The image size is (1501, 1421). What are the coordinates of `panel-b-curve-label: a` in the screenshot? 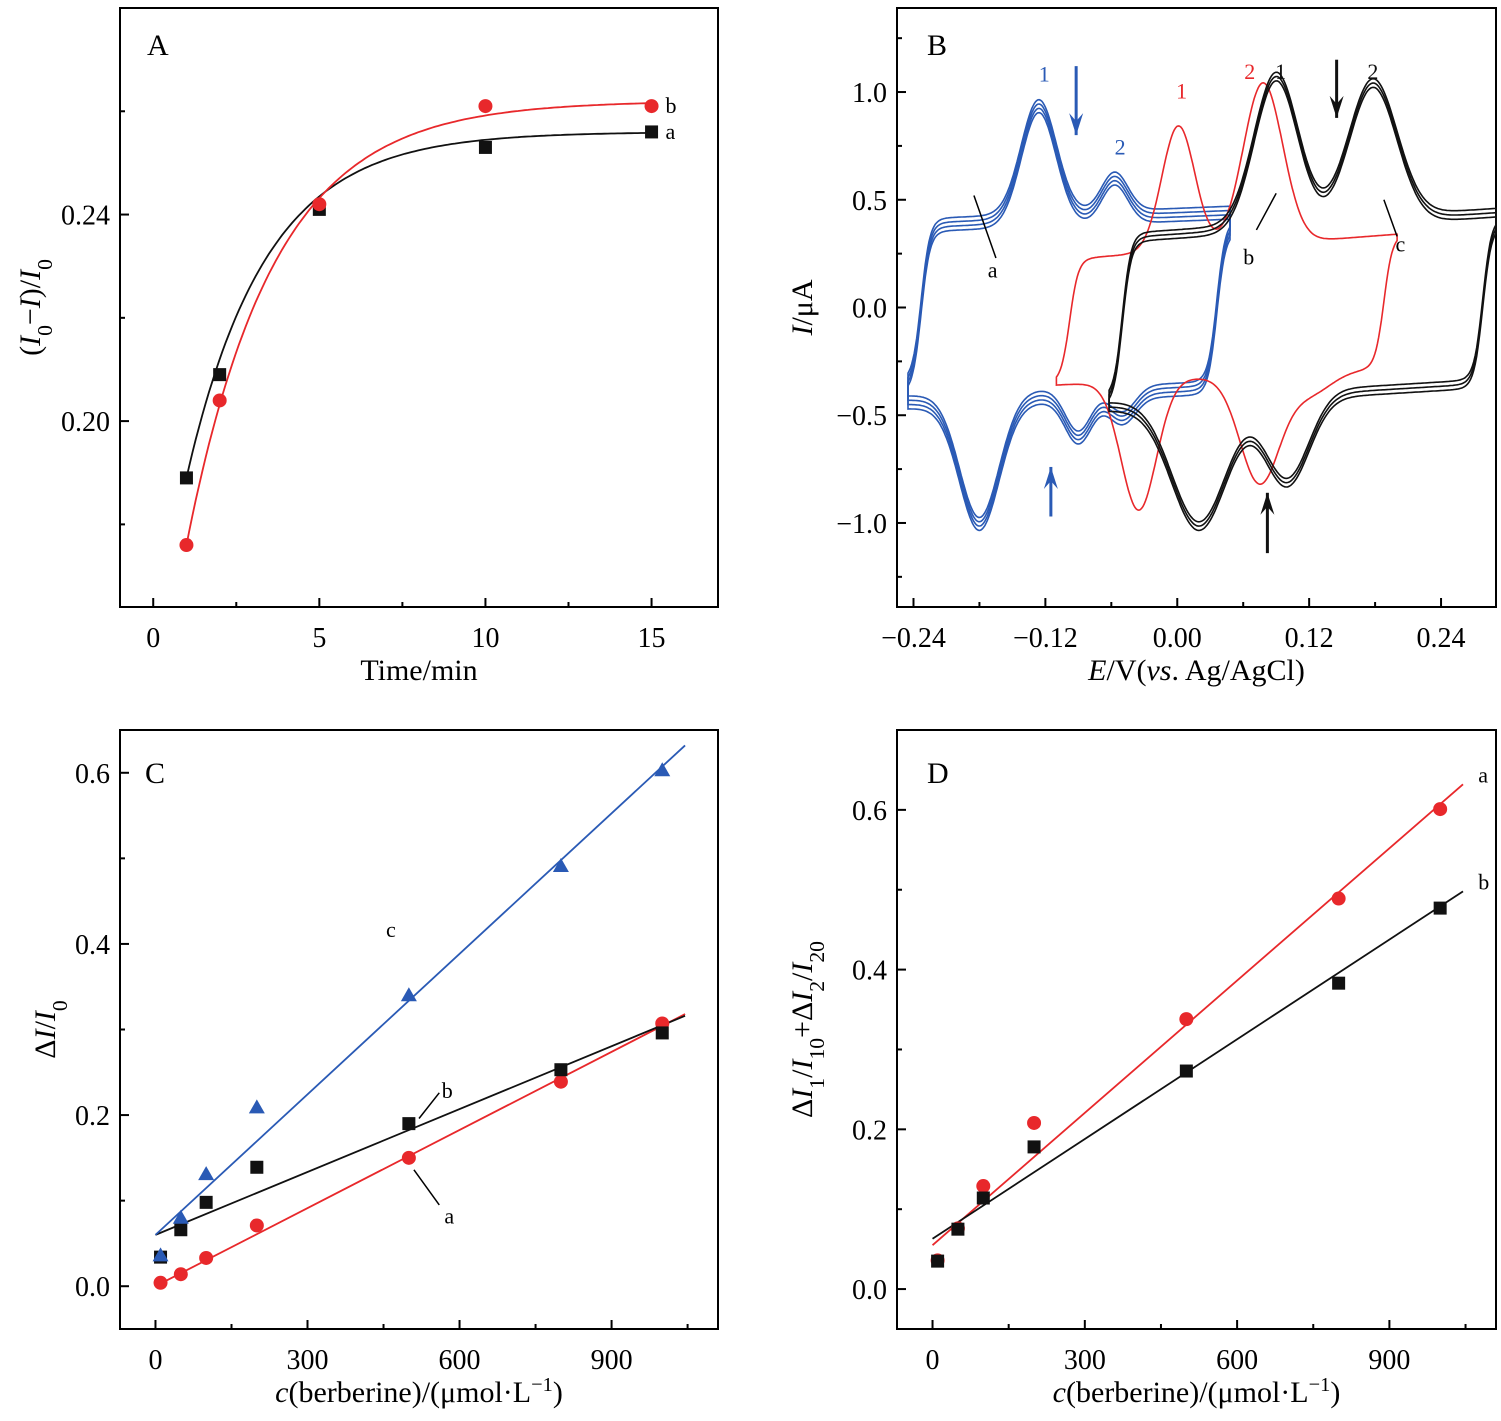 It's located at (993, 269).